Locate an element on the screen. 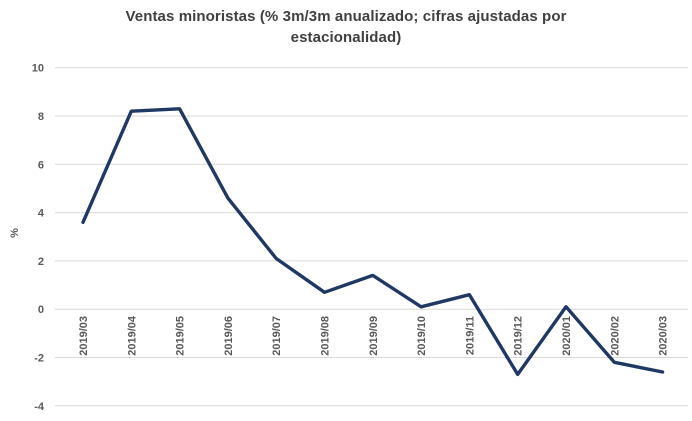  y-tick-label: -4 is located at coordinates (39, 407).